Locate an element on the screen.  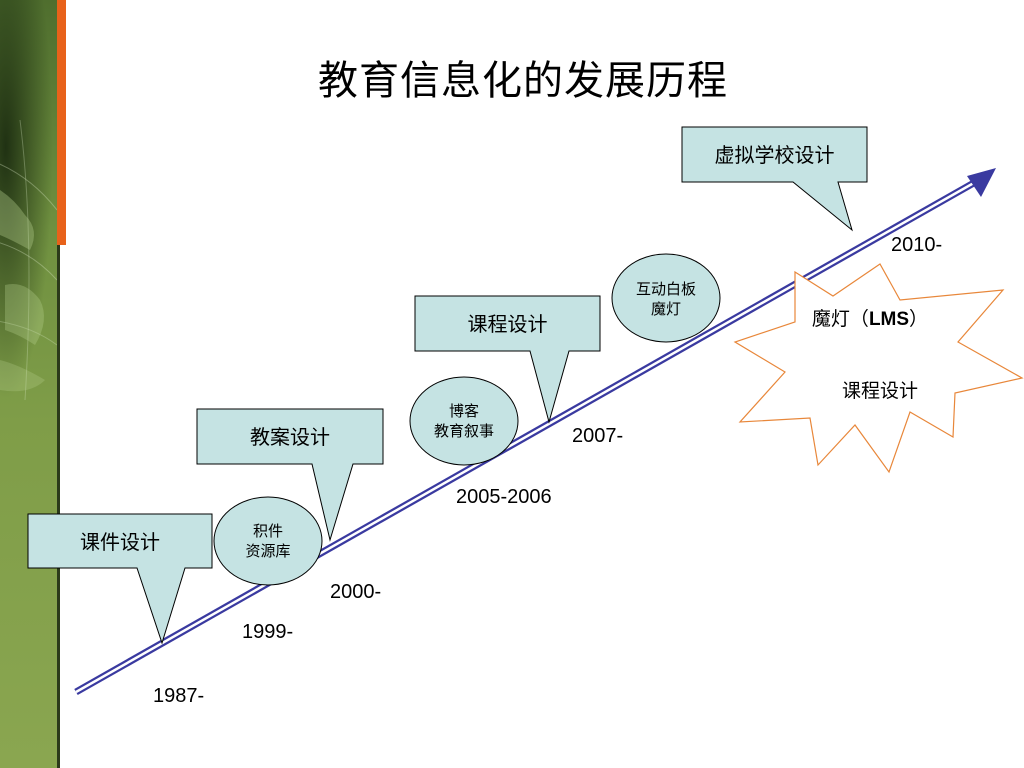
ellipse-line: 资源库 is located at coordinates (268, 551).